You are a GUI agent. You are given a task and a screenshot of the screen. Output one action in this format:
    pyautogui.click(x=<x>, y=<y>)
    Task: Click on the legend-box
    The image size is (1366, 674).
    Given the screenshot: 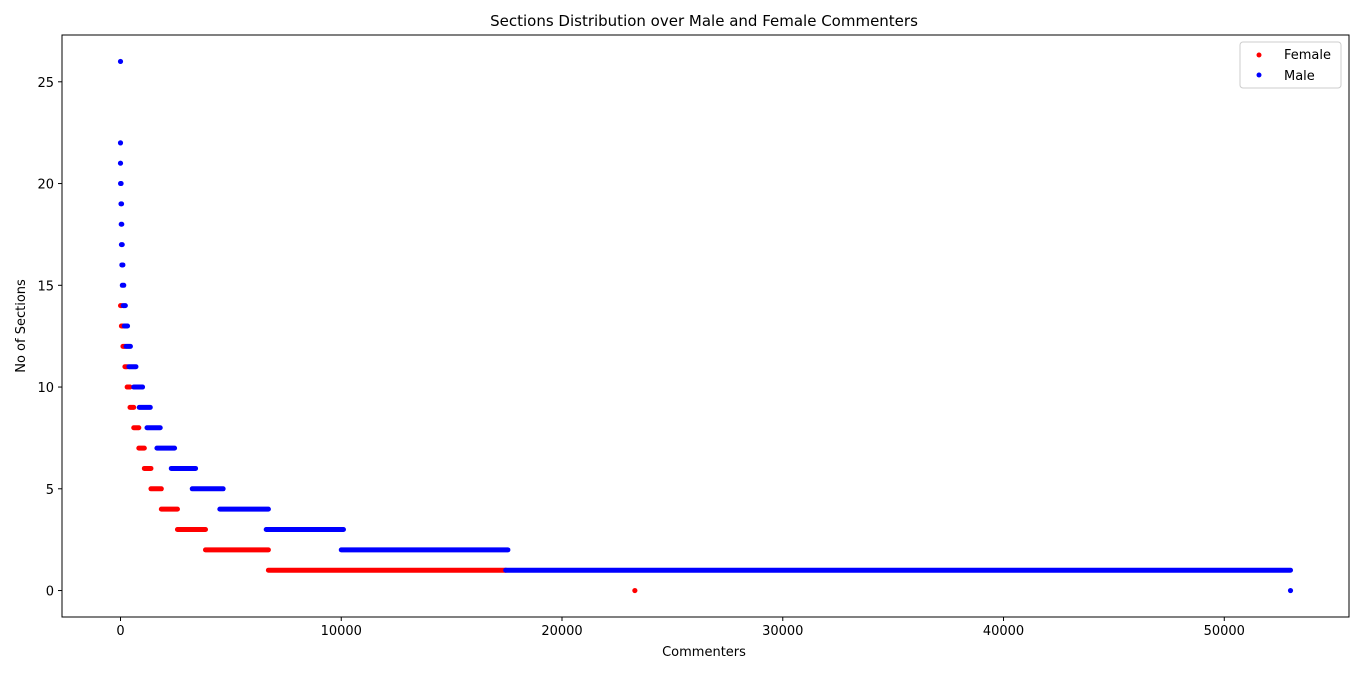 What is the action you would take?
    pyautogui.click(x=1290, y=65)
    